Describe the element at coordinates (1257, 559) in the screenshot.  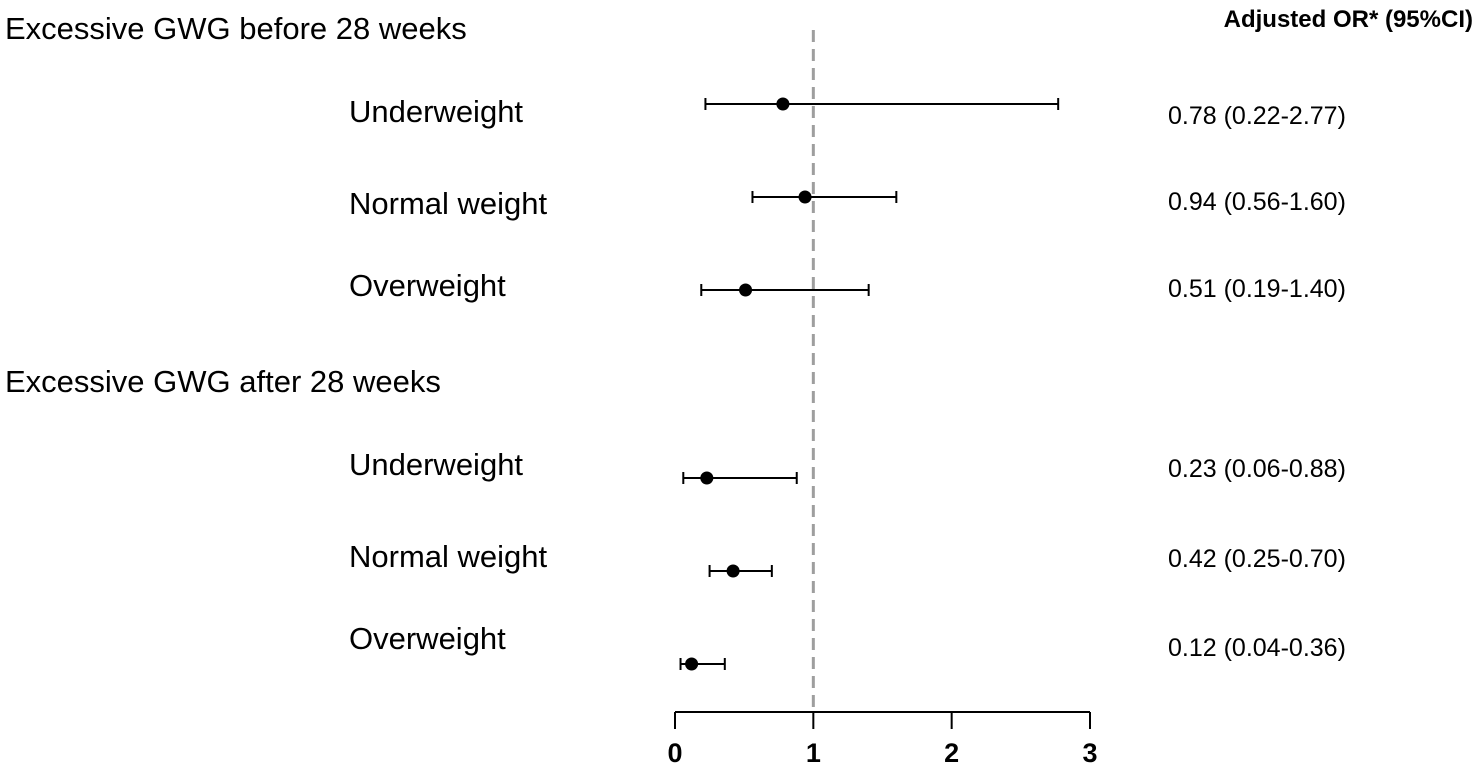
I see `or-ci-text: 0.42 (0.25-0.70)` at that location.